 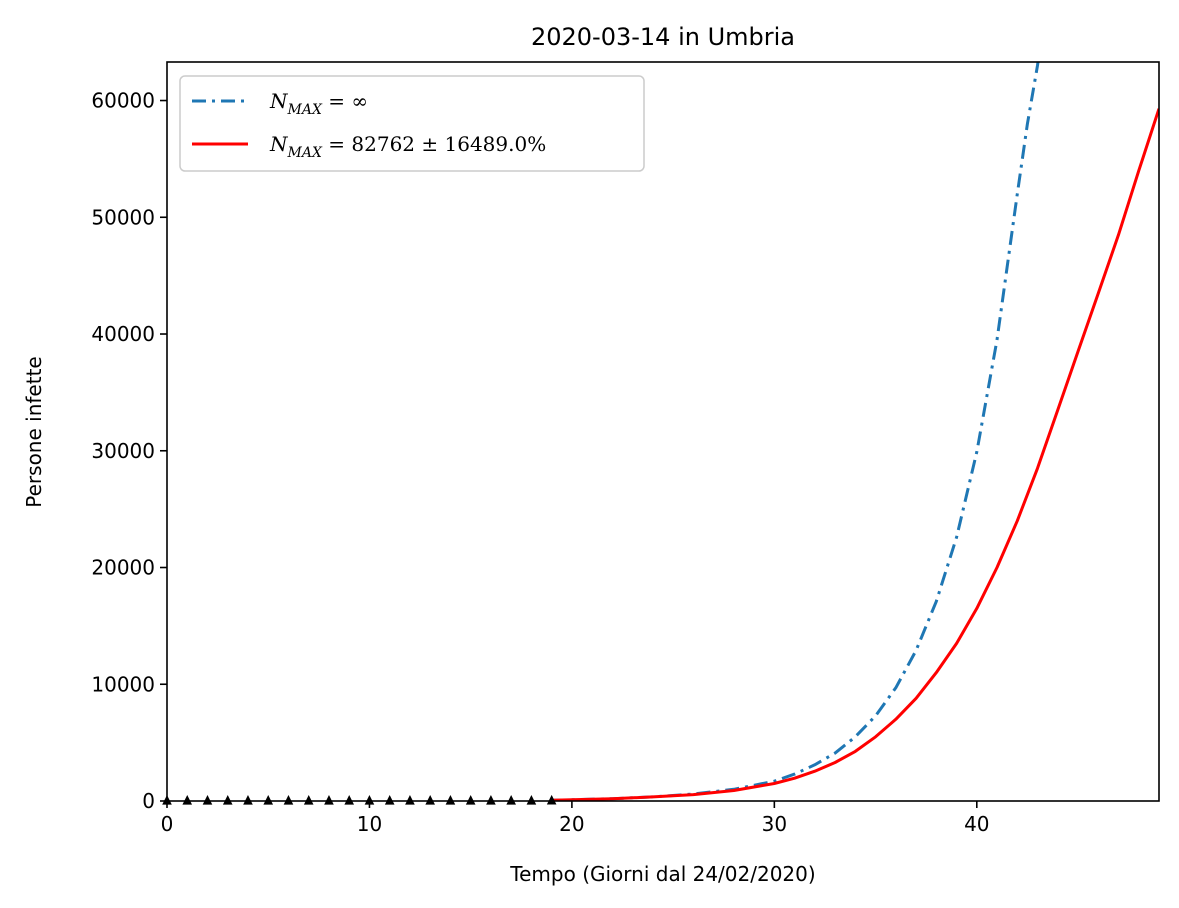 What do you see at coordinates (123, 684) in the screenshot?
I see `y-tick-label: 10000` at bounding box center [123, 684].